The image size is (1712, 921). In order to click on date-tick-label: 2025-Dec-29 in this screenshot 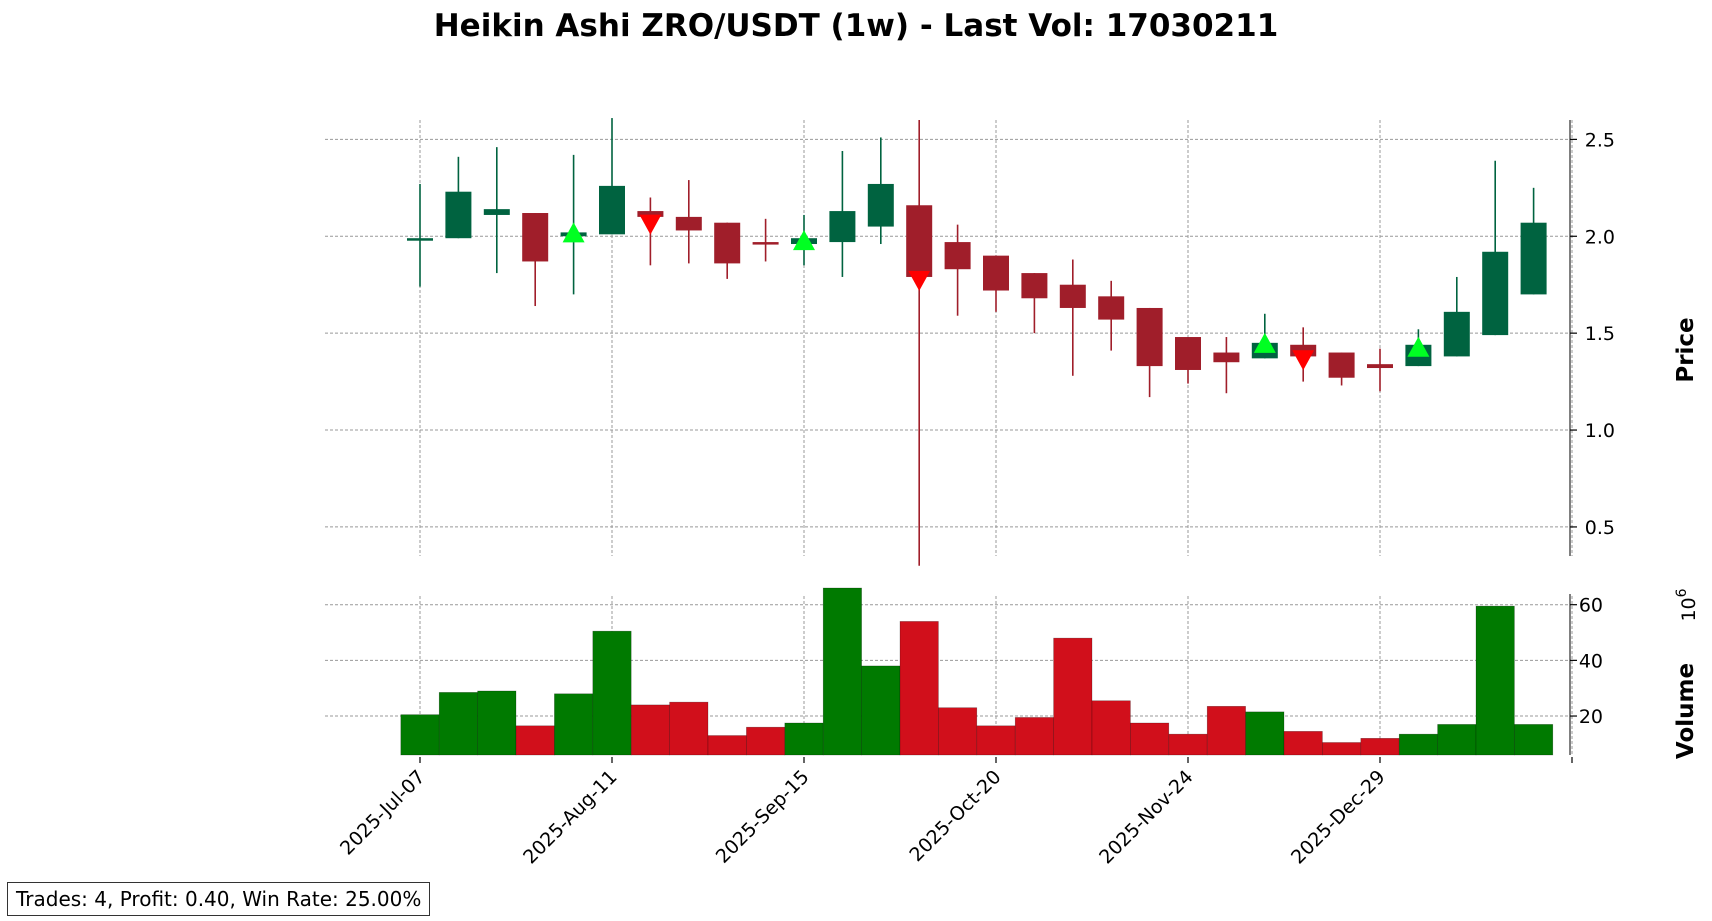, I will do `click(1338, 817)`.